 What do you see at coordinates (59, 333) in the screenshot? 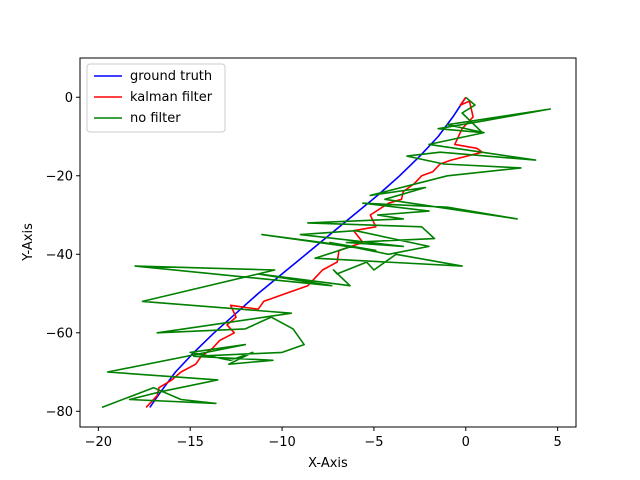
I see `y-tick-label: −60` at bounding box center [59, 333].